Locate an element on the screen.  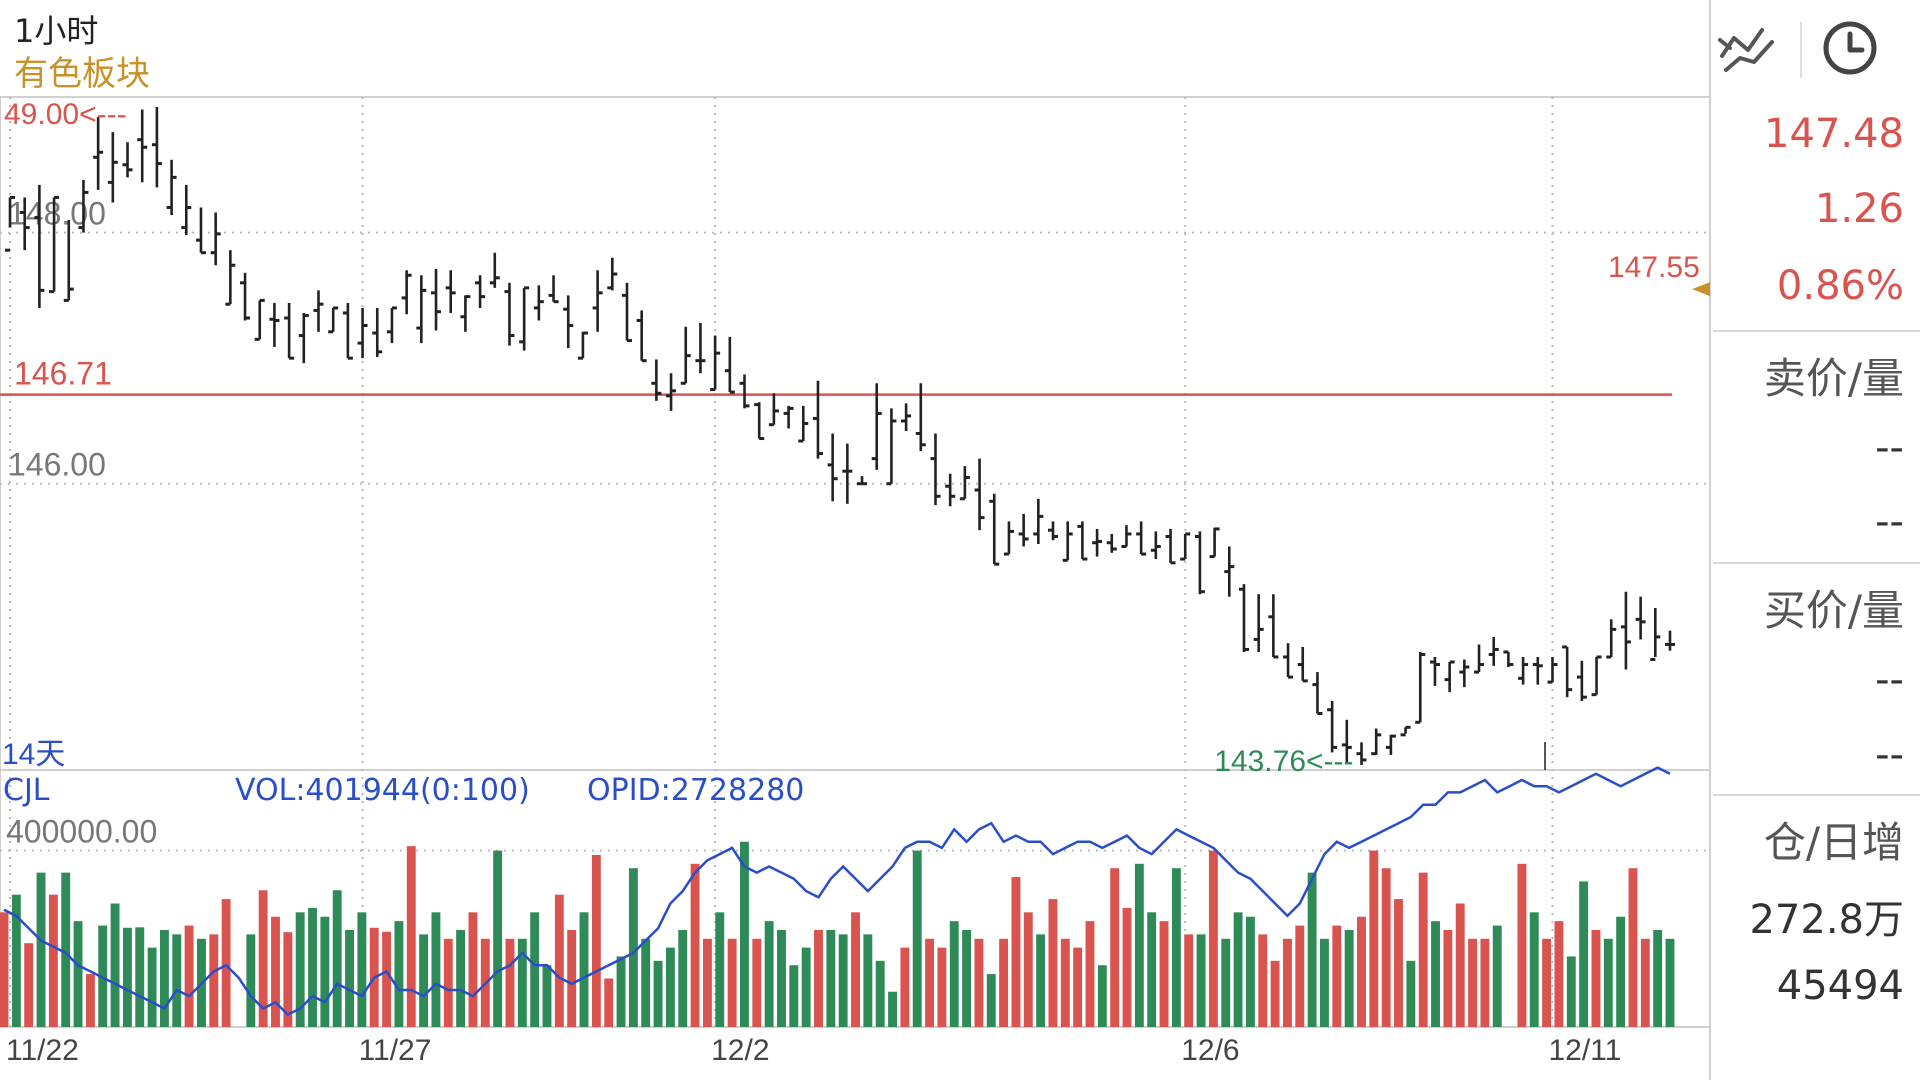
reference-line-label: 146.71 is located at coordinates (63, 374).